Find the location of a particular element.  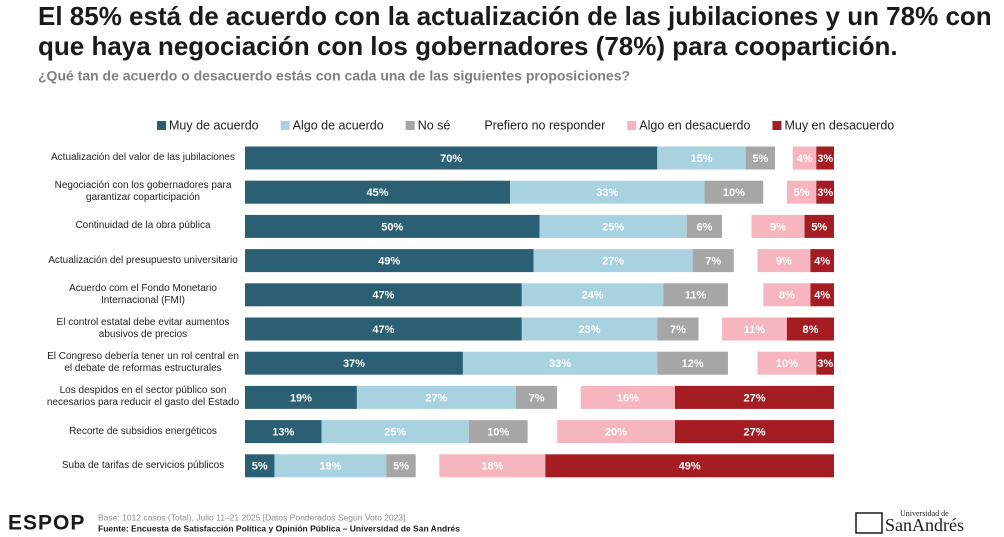

value-label: 12% is located at coordinates (693, 364).